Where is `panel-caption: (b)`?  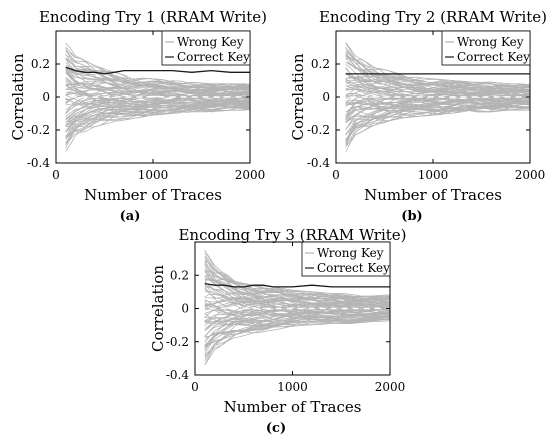 panel-caption: (b) is located at coordinates (411, 216).